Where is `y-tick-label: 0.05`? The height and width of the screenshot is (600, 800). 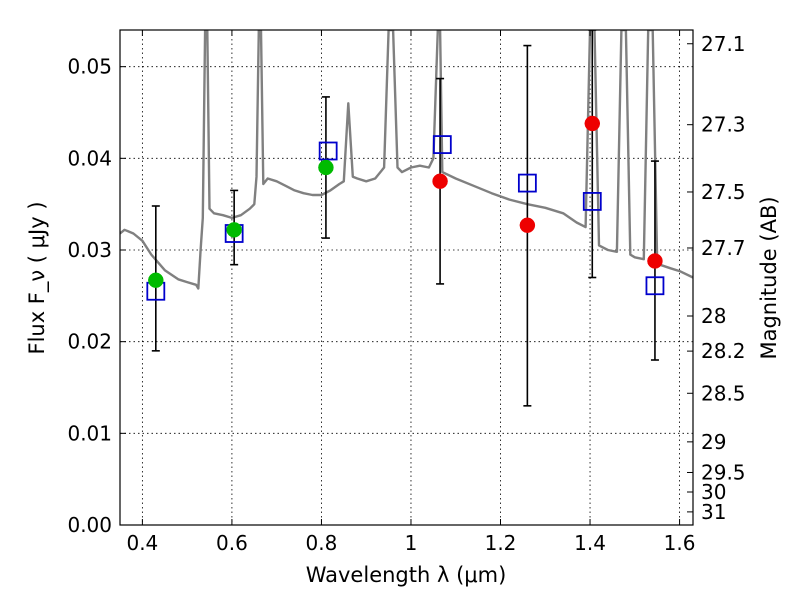
y-tick-label: 0.05 is located at coordinates (89, 67).